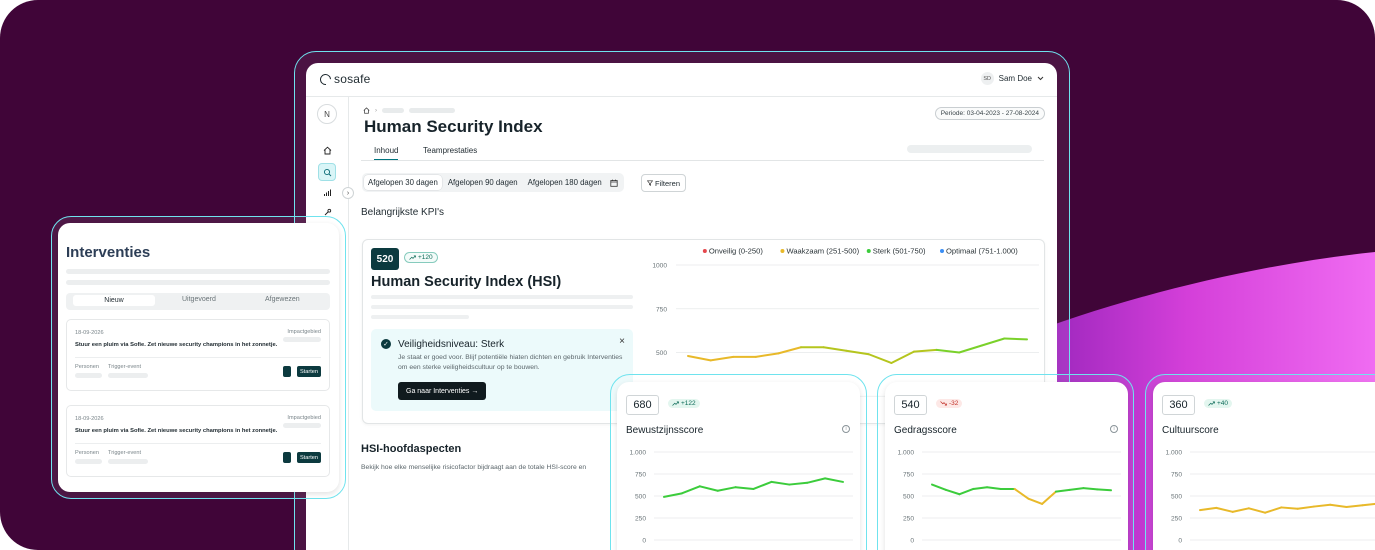  I want to click on legend-label: Optimaal (751-1.000), so click(982, 251).